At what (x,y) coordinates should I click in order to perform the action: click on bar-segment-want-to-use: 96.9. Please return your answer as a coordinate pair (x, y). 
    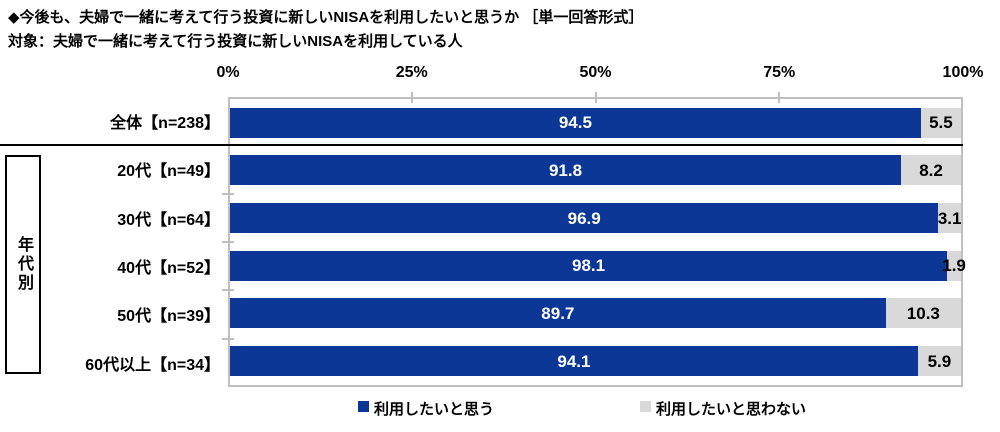
    Looking at the image, I should click on (584, 218).